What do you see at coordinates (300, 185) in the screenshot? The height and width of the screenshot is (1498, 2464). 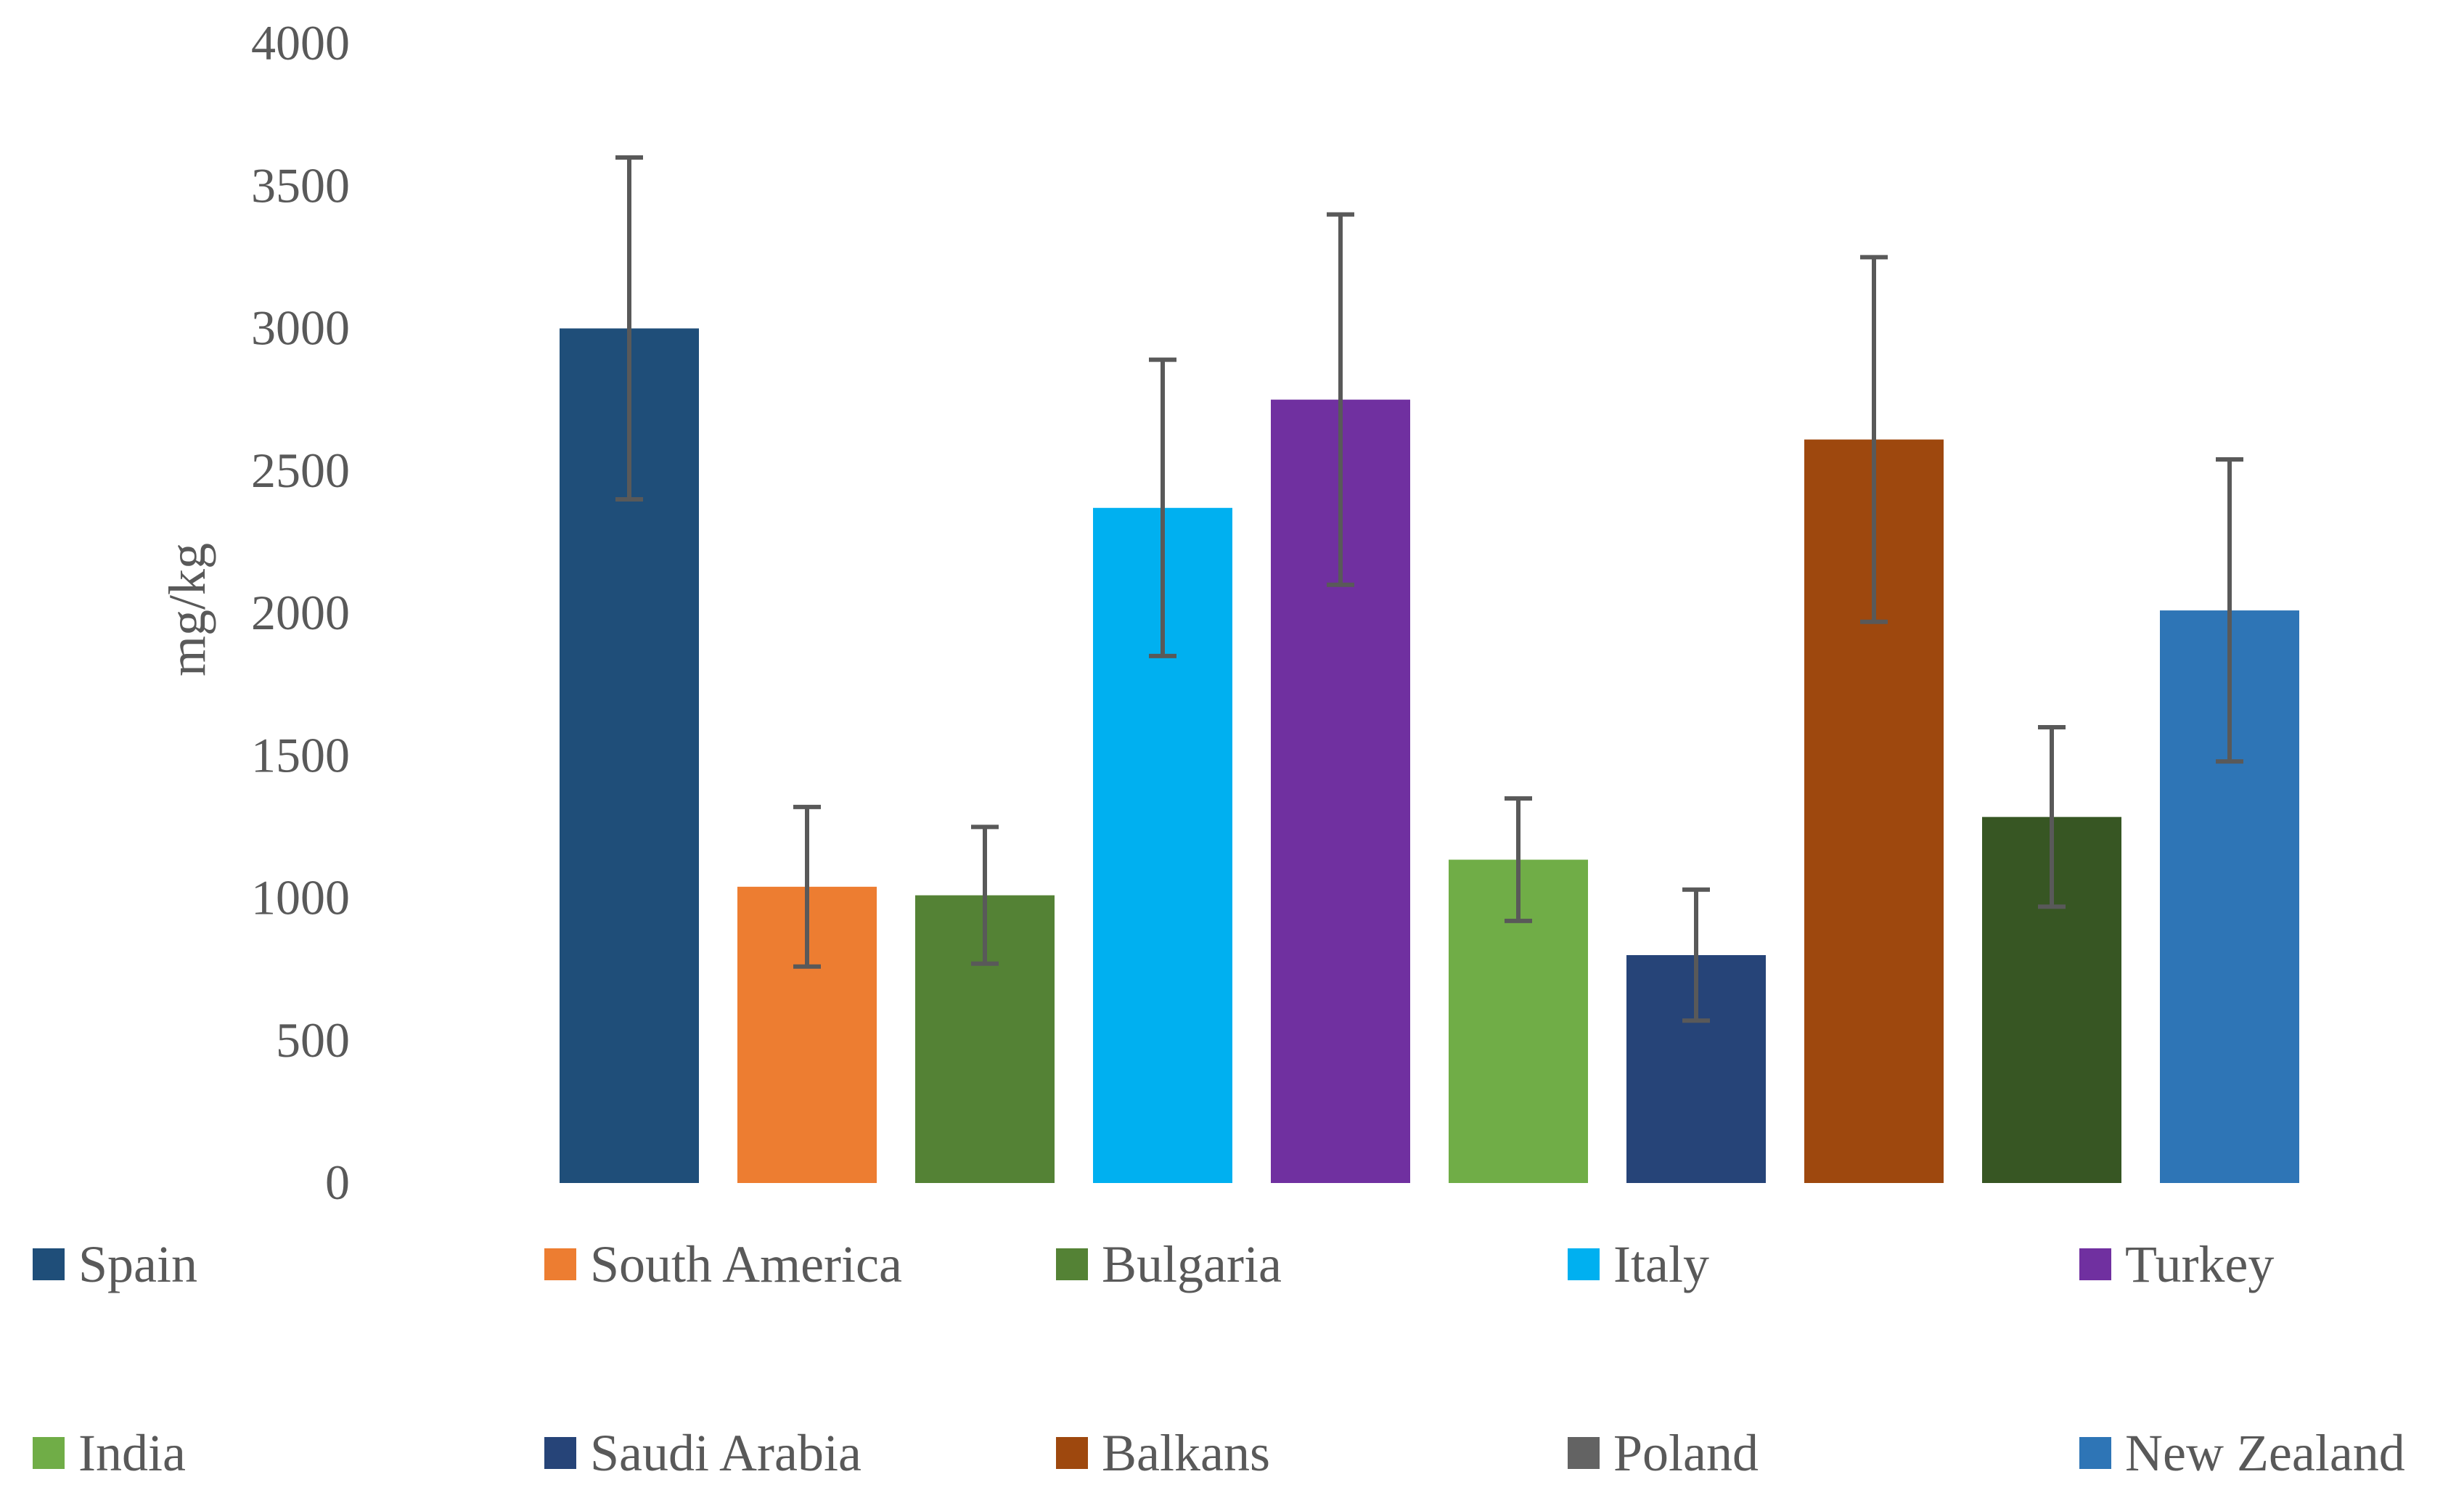 I see `y-tick-label: 3500` at bounding box center [300, 185].